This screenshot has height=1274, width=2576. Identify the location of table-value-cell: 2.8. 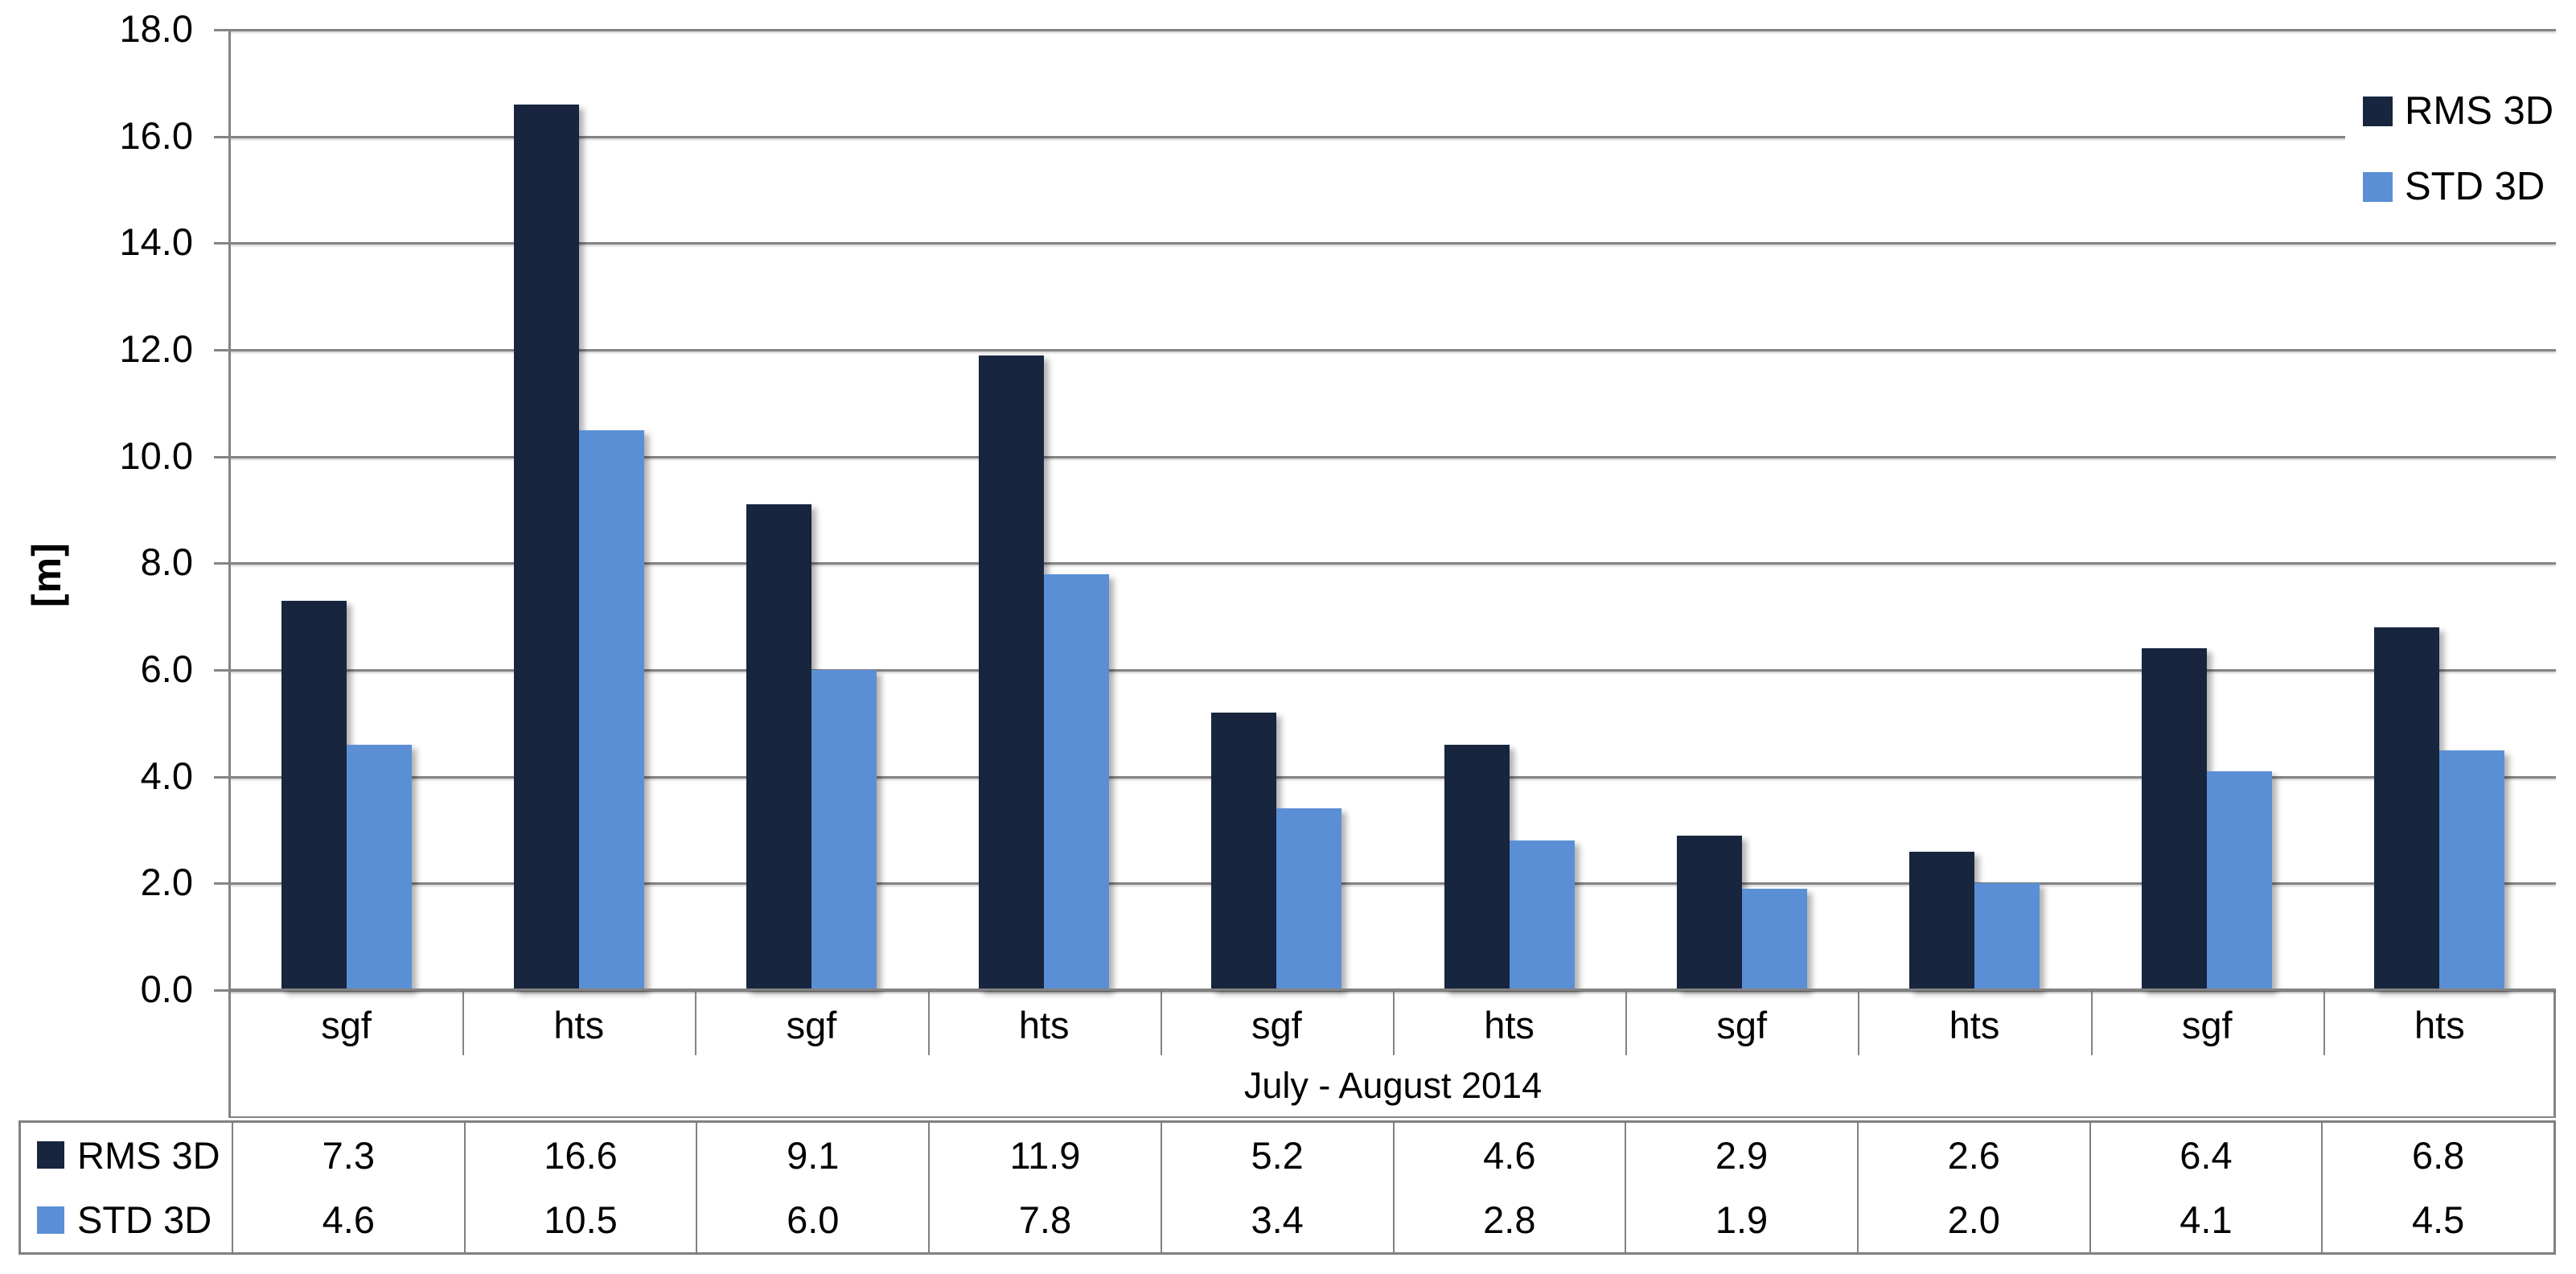
(1508, 1219).